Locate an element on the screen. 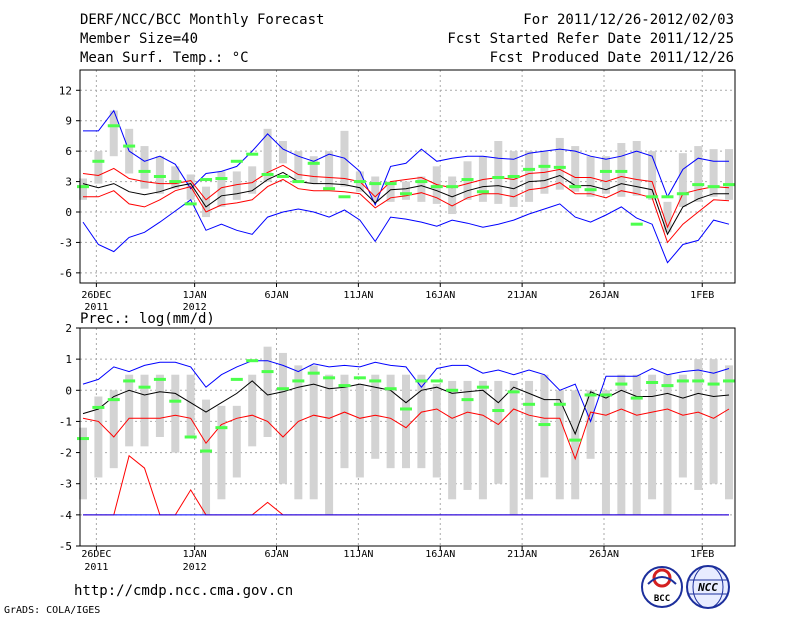 Image resolution: width=800 pixels, height=618 pixels. y-tick-label: 12 is located at coordinates (65, 90).